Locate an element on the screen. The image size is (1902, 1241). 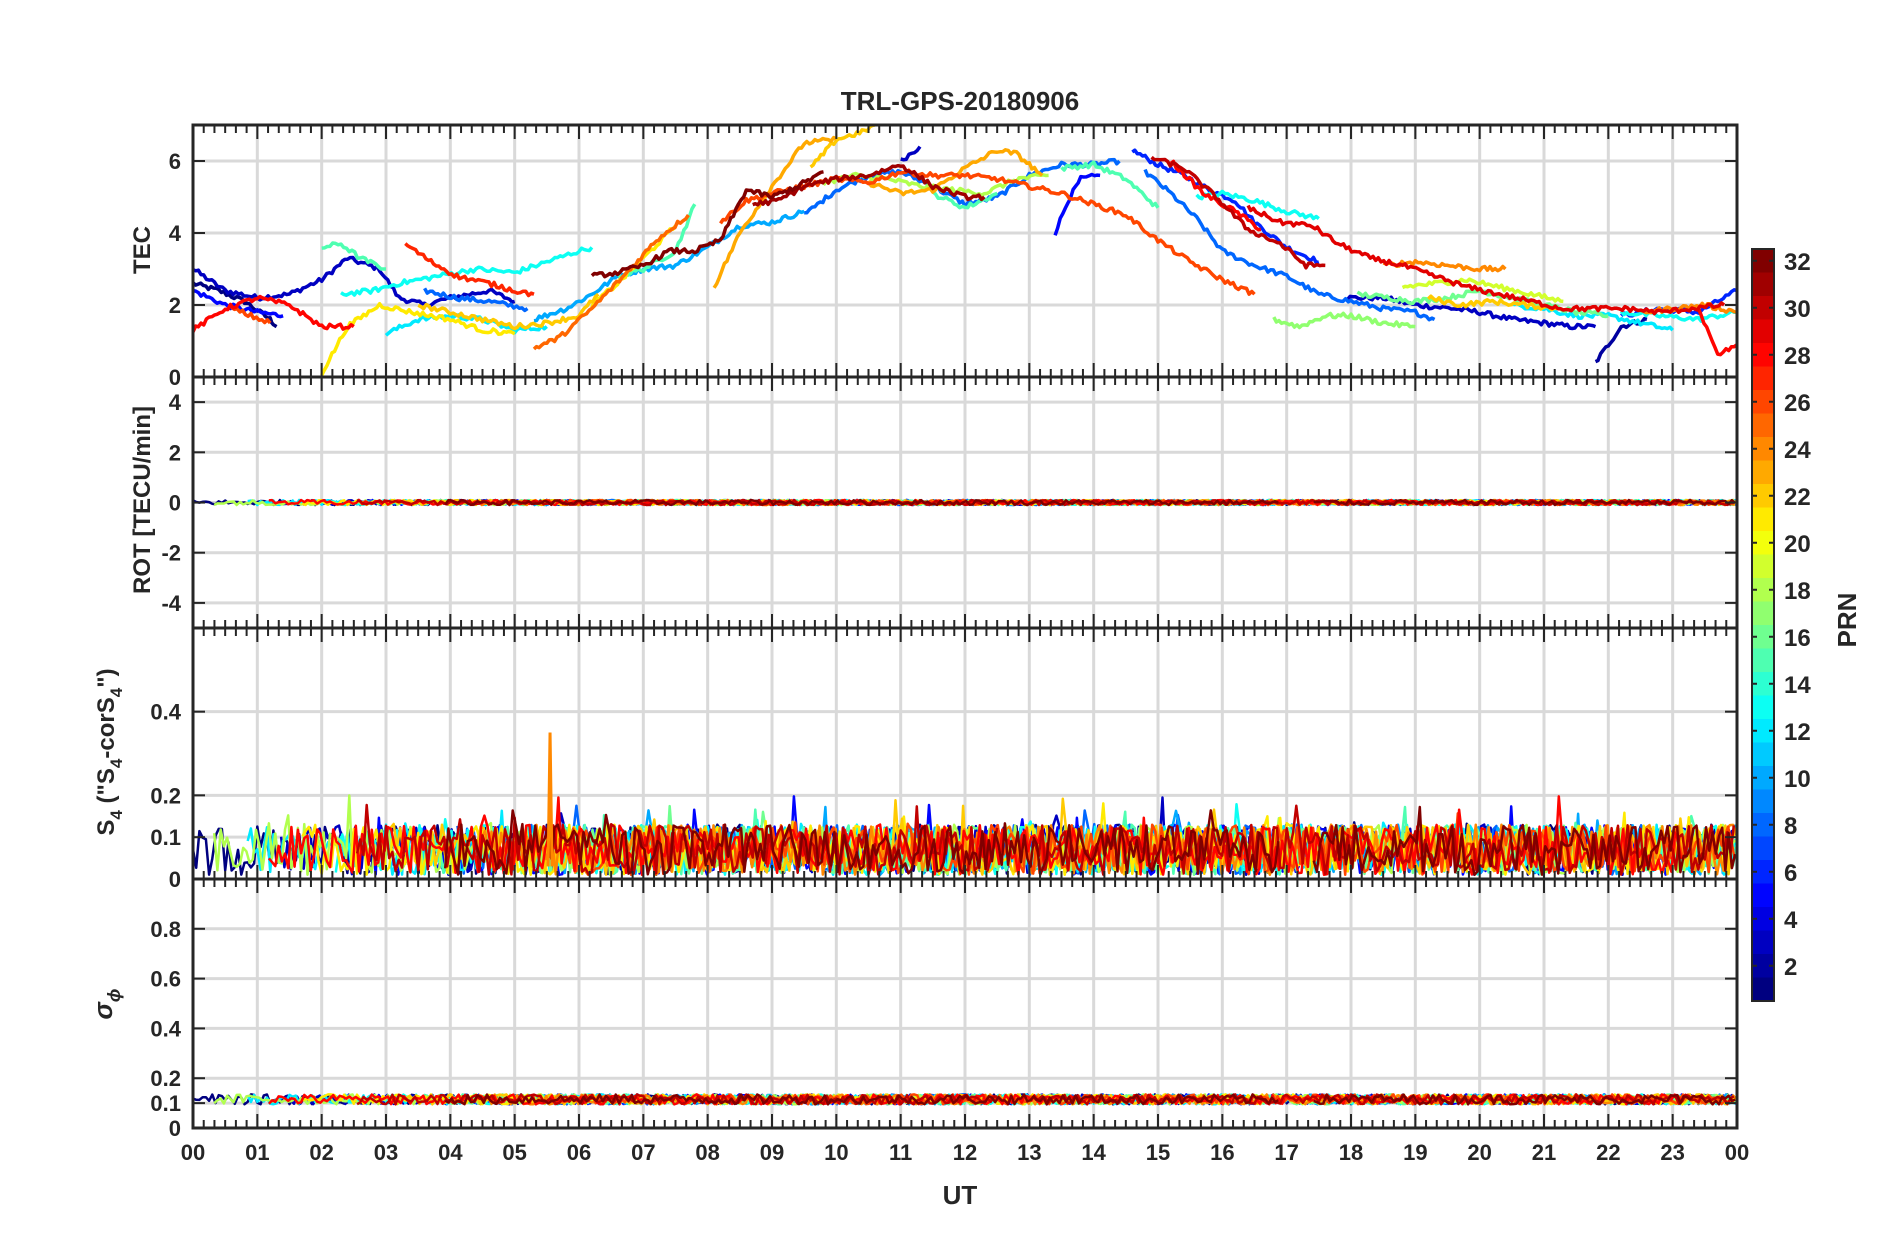
sigma-phi-y-label: σϕ is located at coordinates (106, 1004).